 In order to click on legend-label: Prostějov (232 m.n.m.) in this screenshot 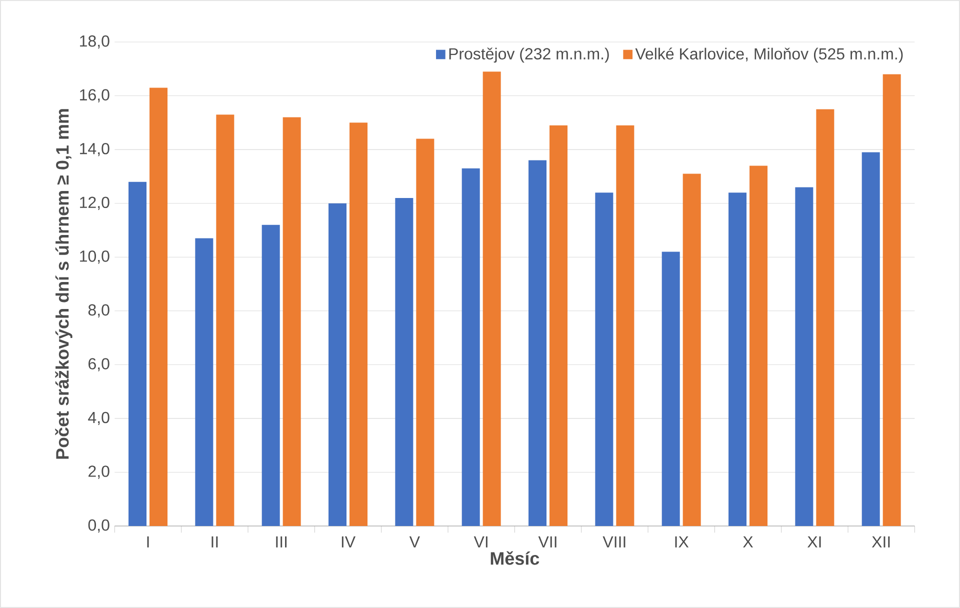, I will do `click(529, 55)`.